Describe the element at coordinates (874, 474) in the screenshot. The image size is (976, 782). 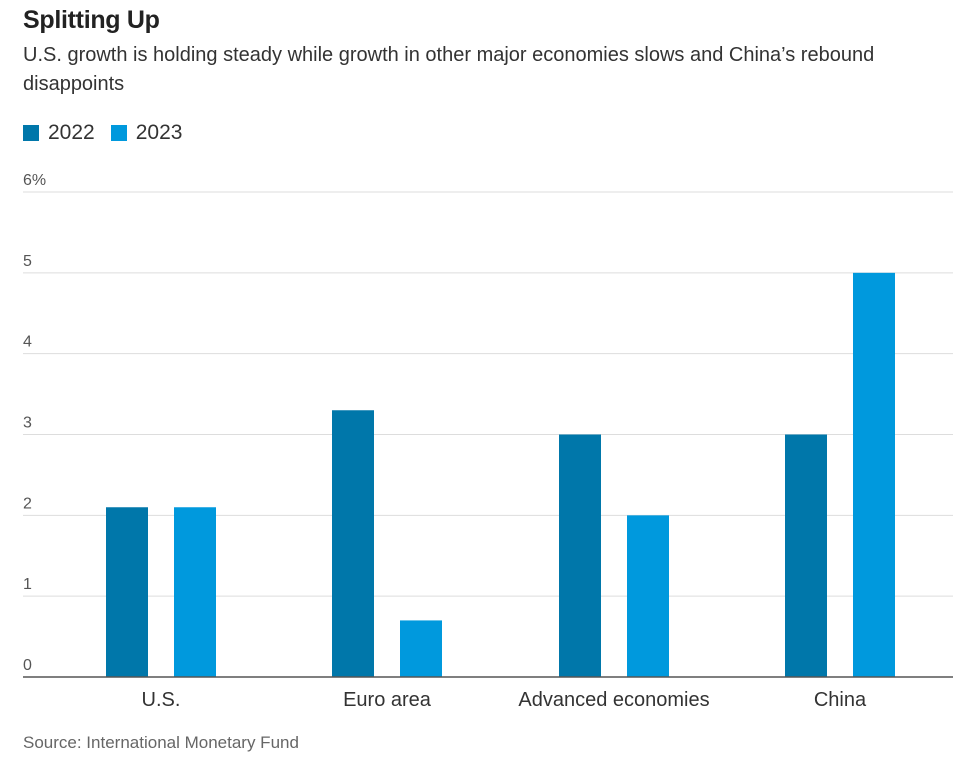
I see `bar-2023-china` at that location.